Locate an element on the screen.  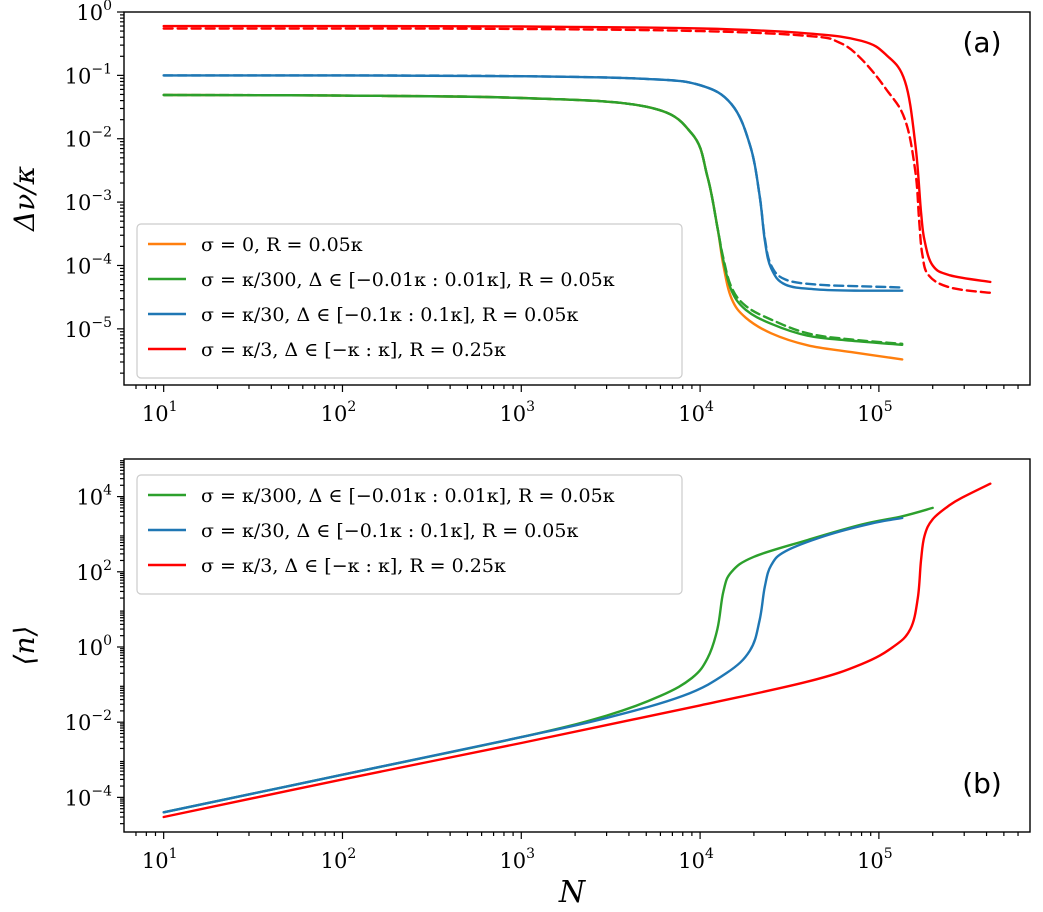
y-tick-exponent: −3 is located at coordinates (101, 196).